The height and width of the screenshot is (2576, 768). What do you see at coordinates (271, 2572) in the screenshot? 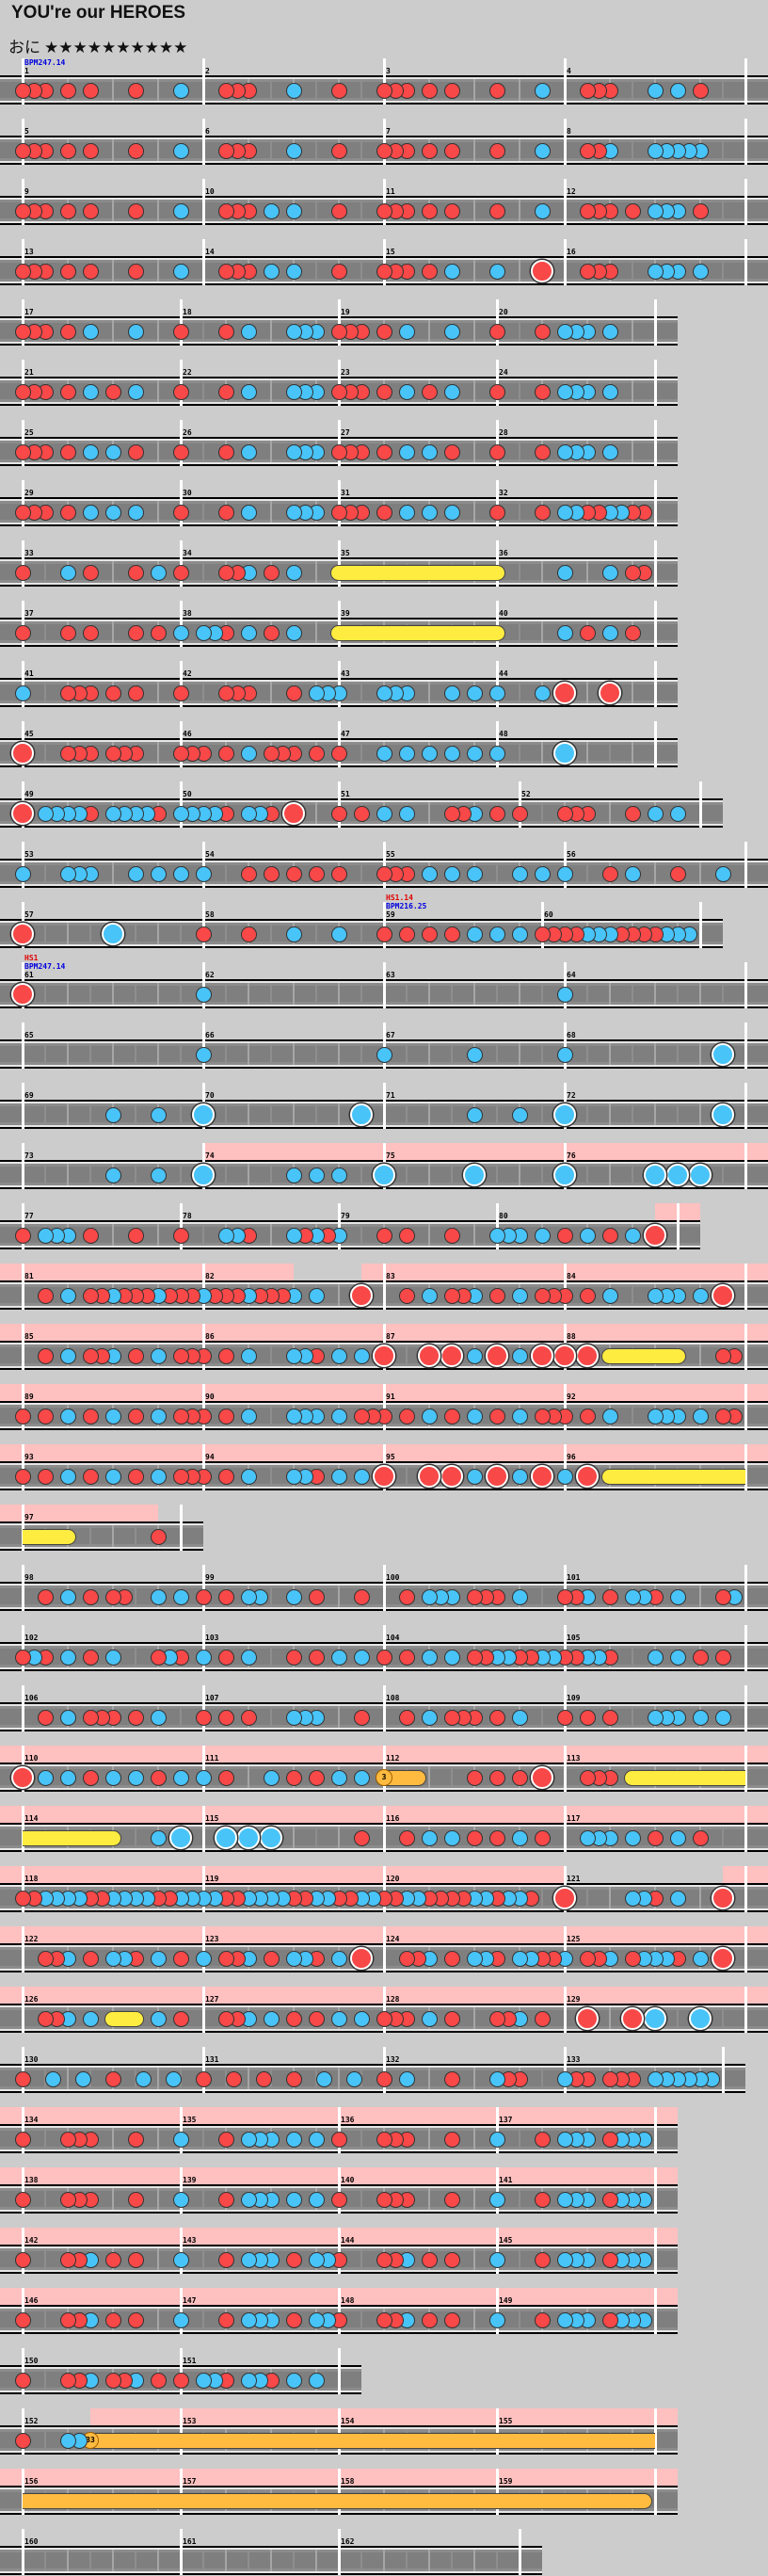
I see `lane-bottom-highlight` at bounding box center [271, 2572].